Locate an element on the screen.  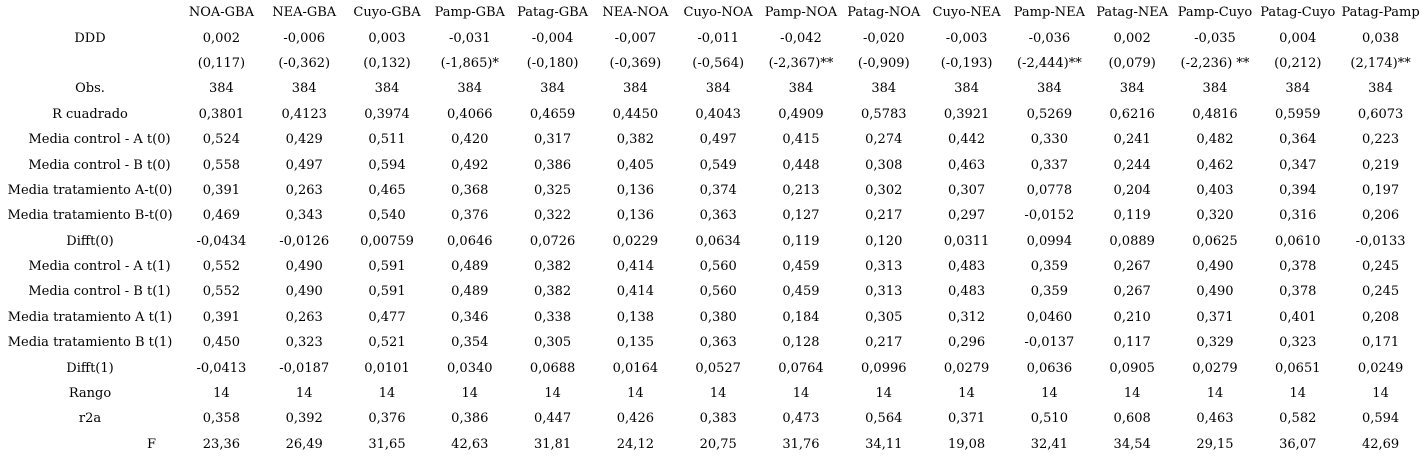
cell-value: 0,414 is located at coordinates (635, 267).